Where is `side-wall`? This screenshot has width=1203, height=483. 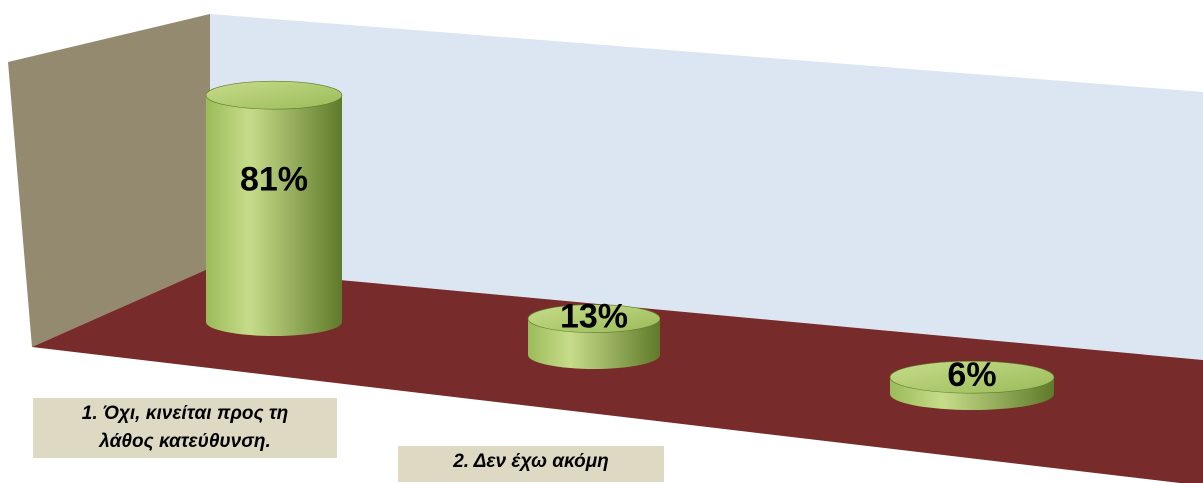 side-wall is located at coordinates (109, 180).